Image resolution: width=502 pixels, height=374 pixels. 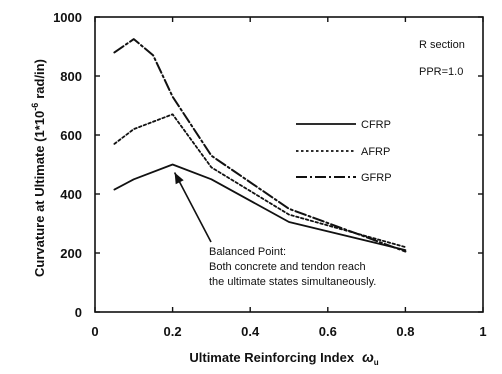 I want to click on x-tick-label: 1, so click(x=482, y=331).